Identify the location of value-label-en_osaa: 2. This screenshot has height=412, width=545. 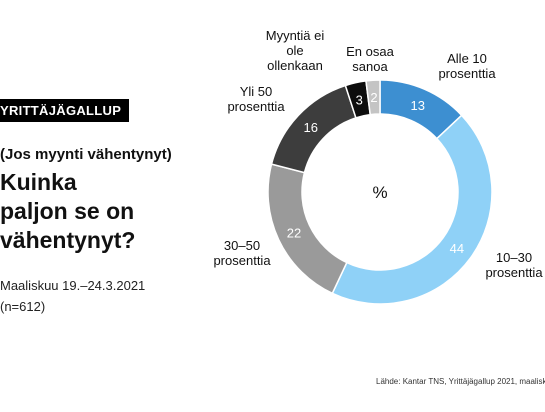
(373, 97).